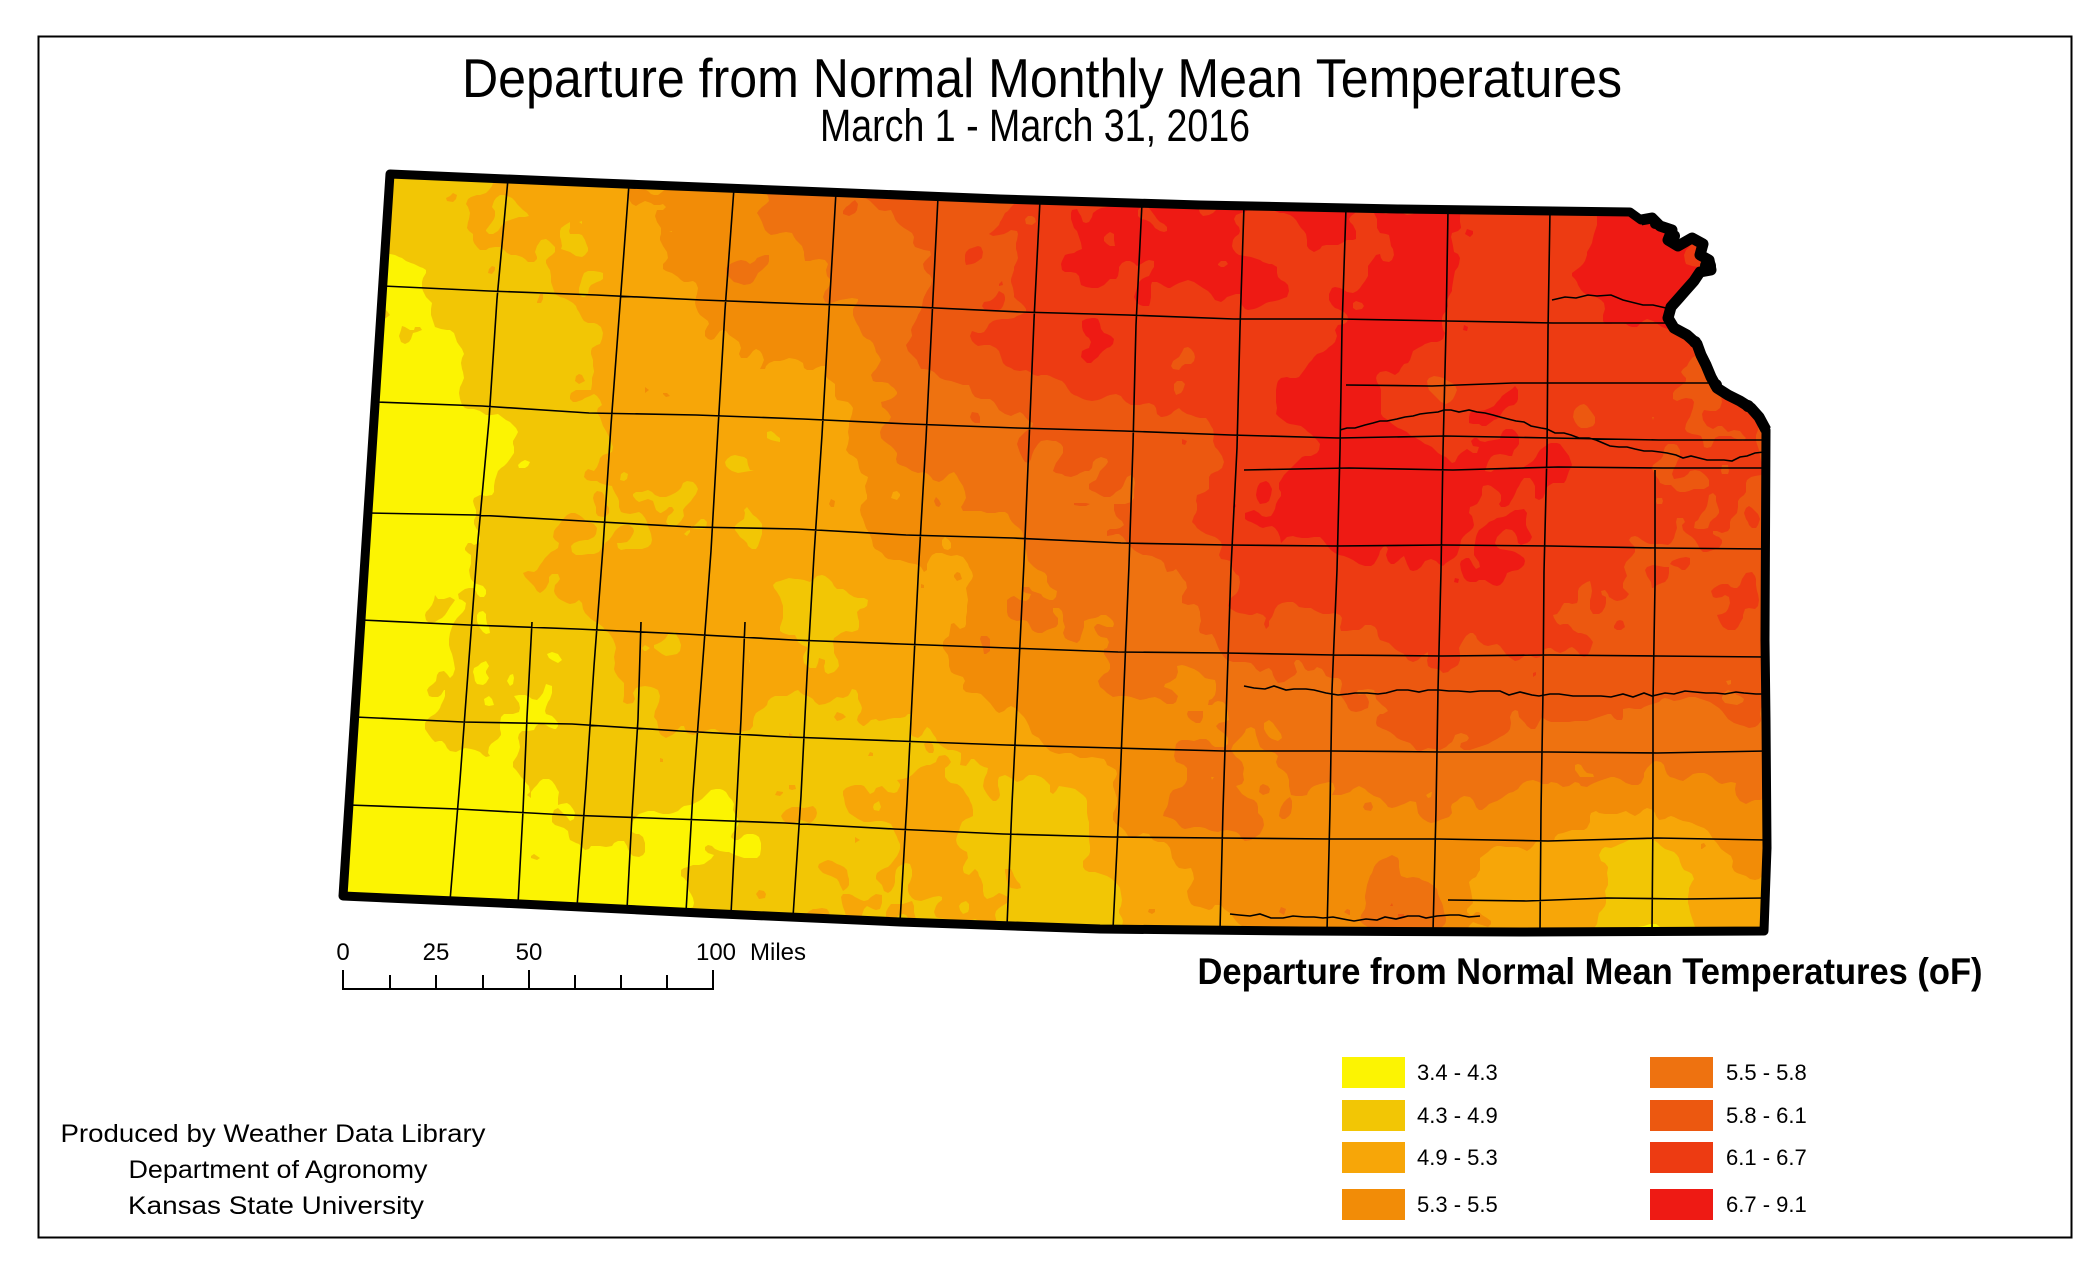  Describe the element at coordinates (716, 952) in the screenshot. I see `svg-text: 100` at that location.